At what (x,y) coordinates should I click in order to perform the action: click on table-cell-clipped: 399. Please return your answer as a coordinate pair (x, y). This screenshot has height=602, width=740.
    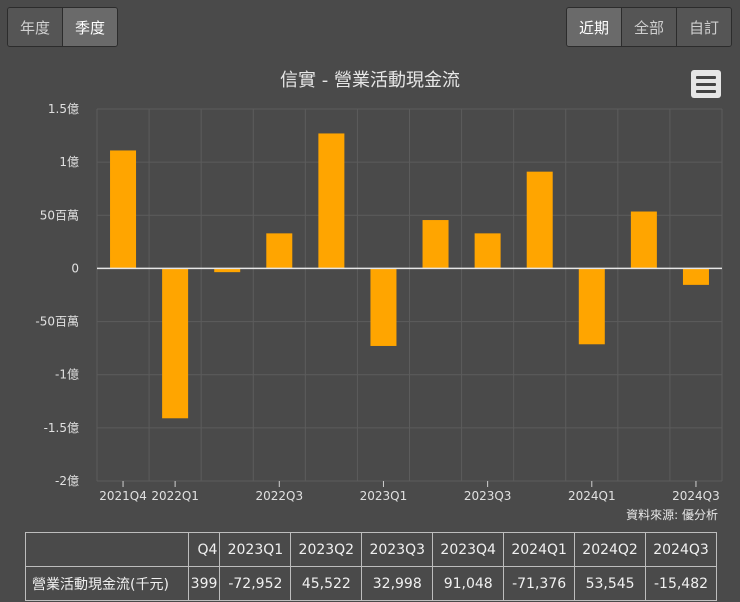
    Looking at the image, I should click on (204, 583).